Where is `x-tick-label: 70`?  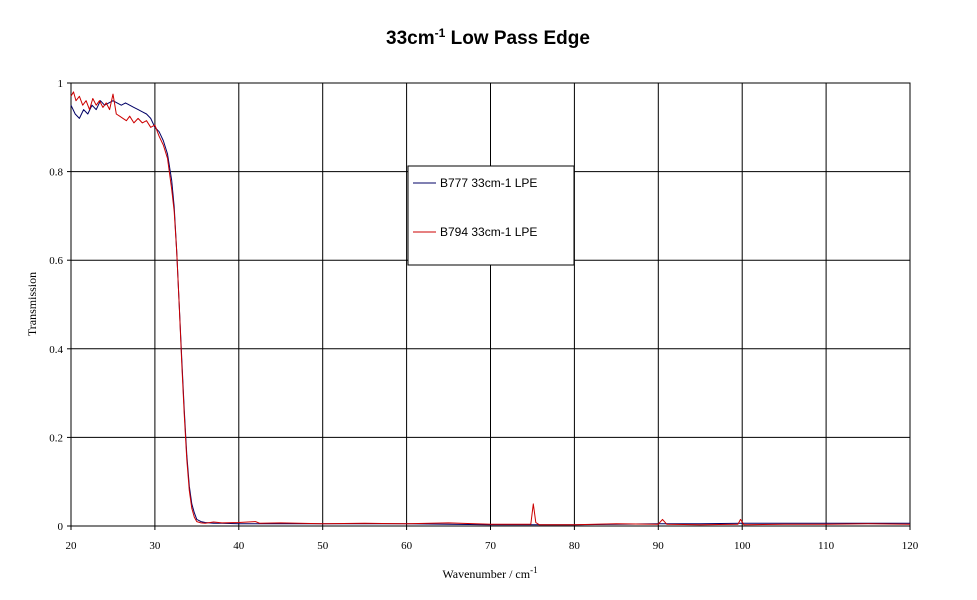 x-tick-label: 70 is located at coordinates (491, 546).